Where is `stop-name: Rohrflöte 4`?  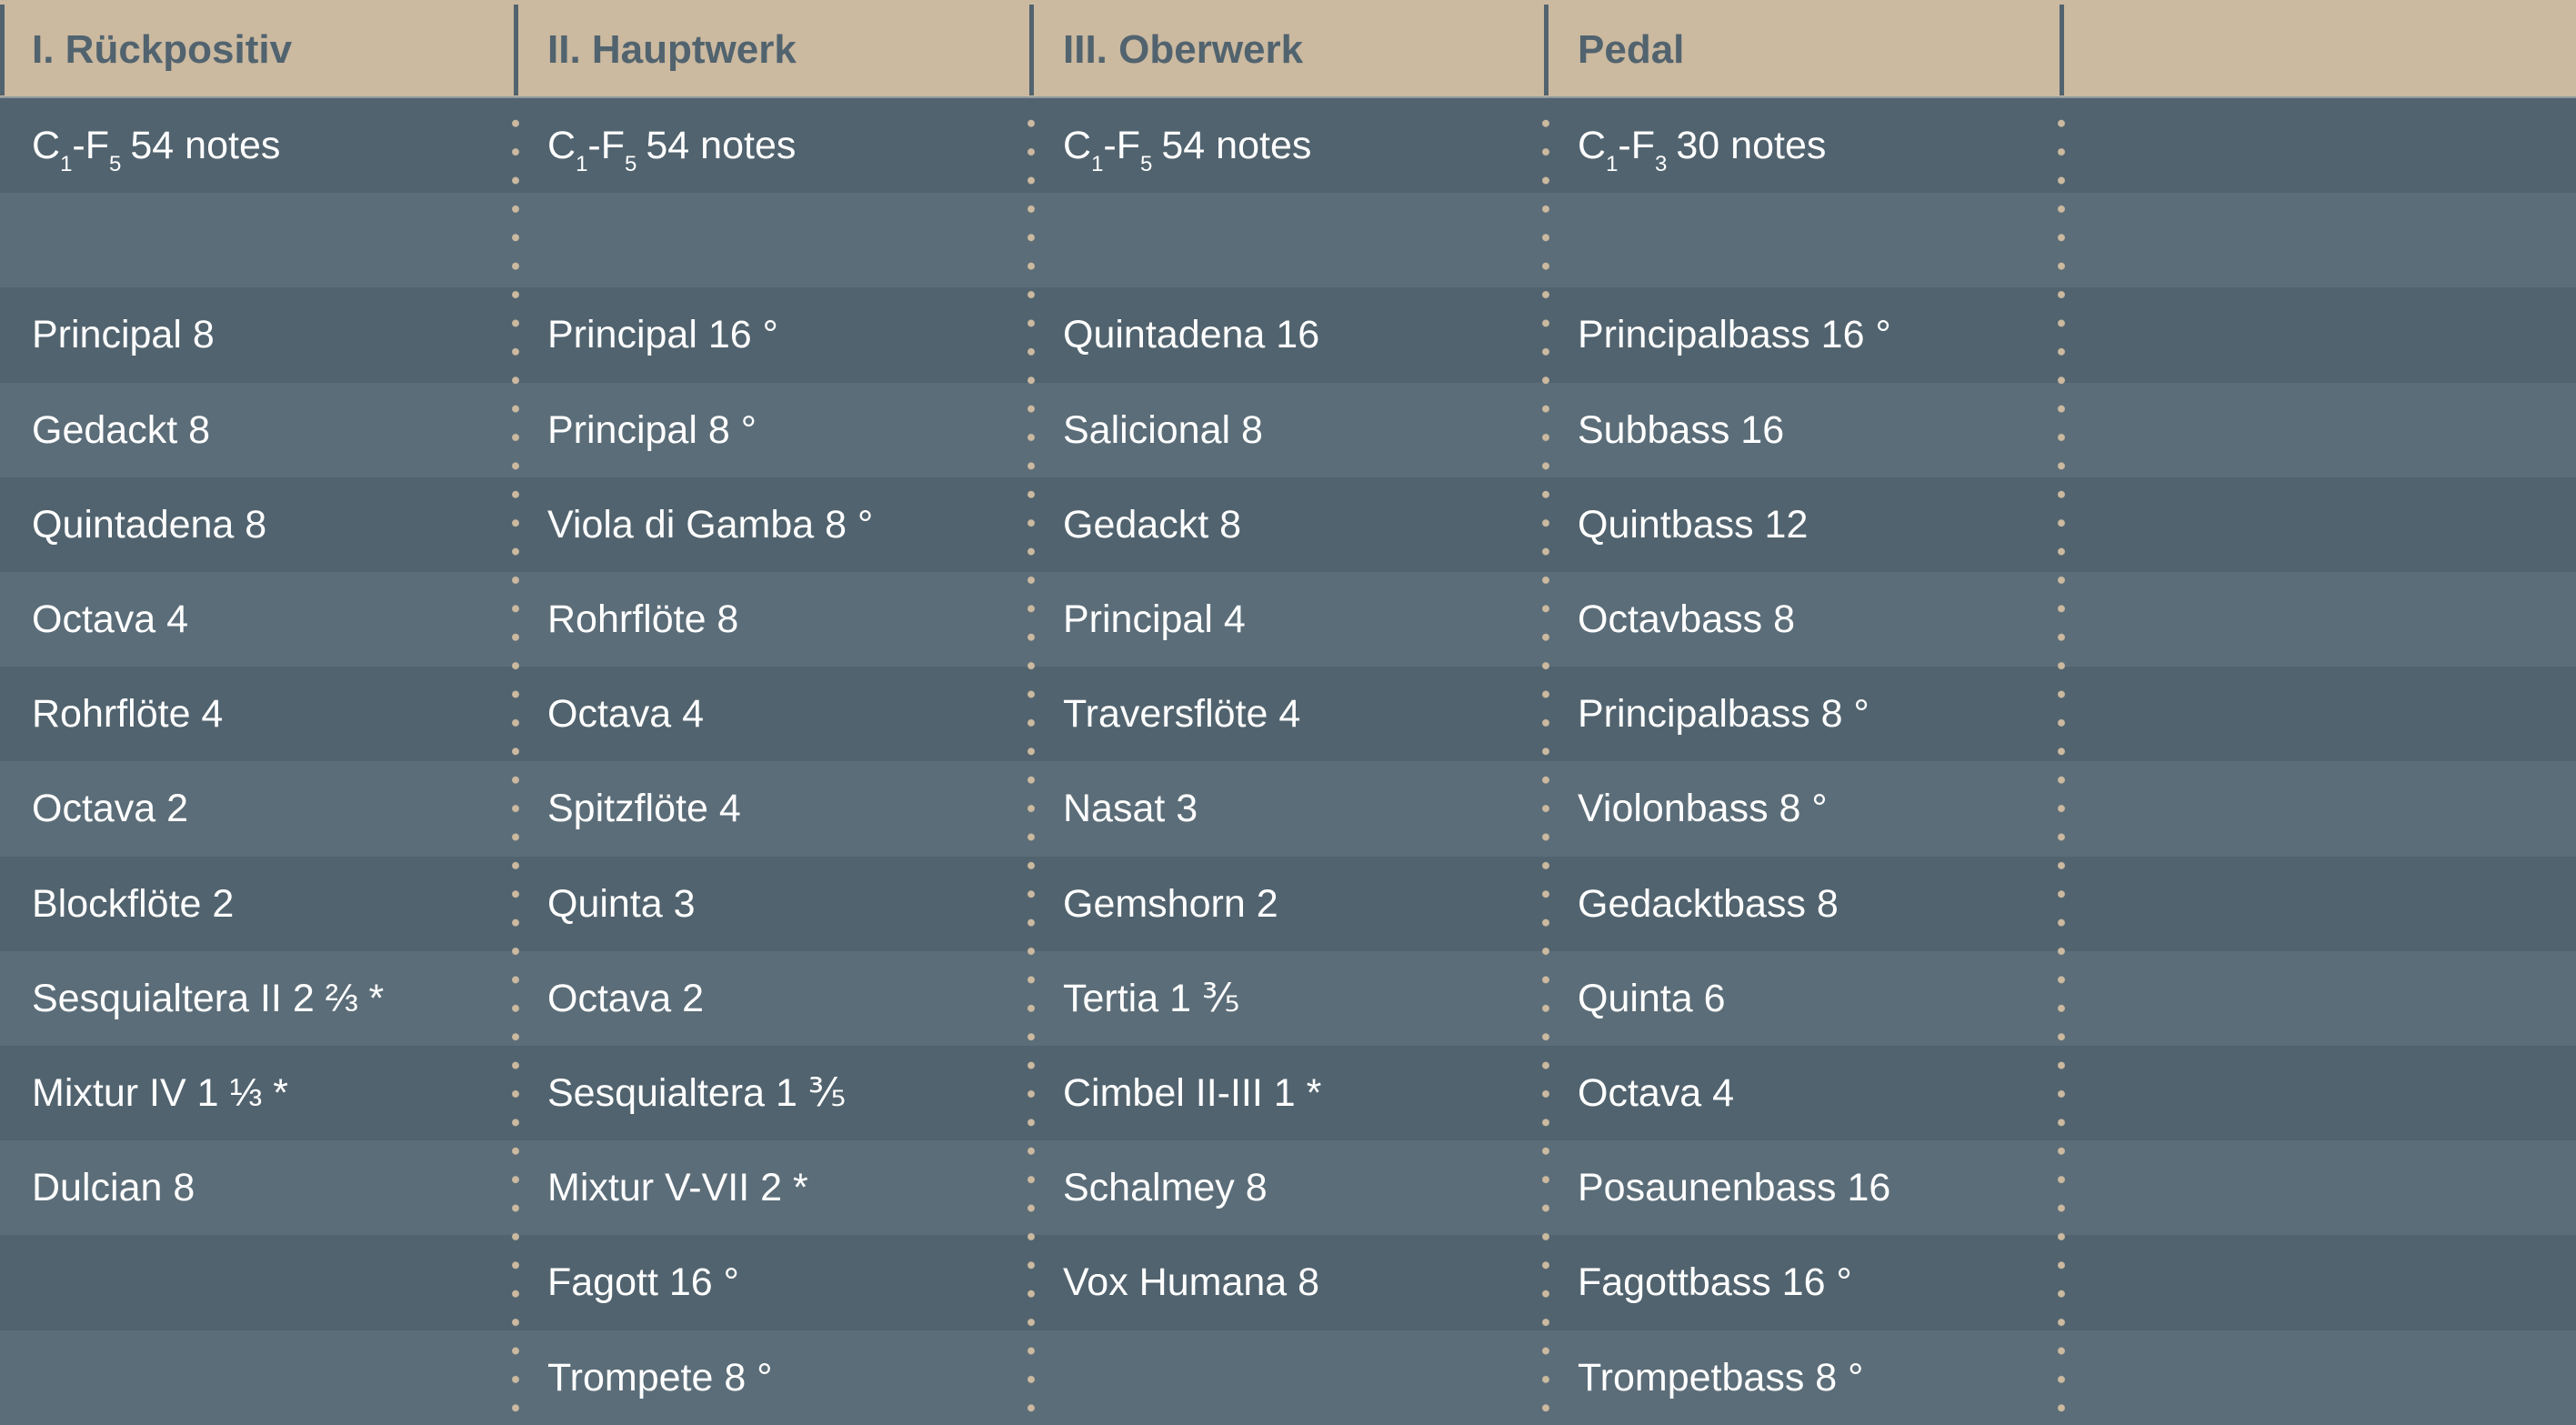 stop-name: Rohrflöte 4 is located at coordinates (128, 714).